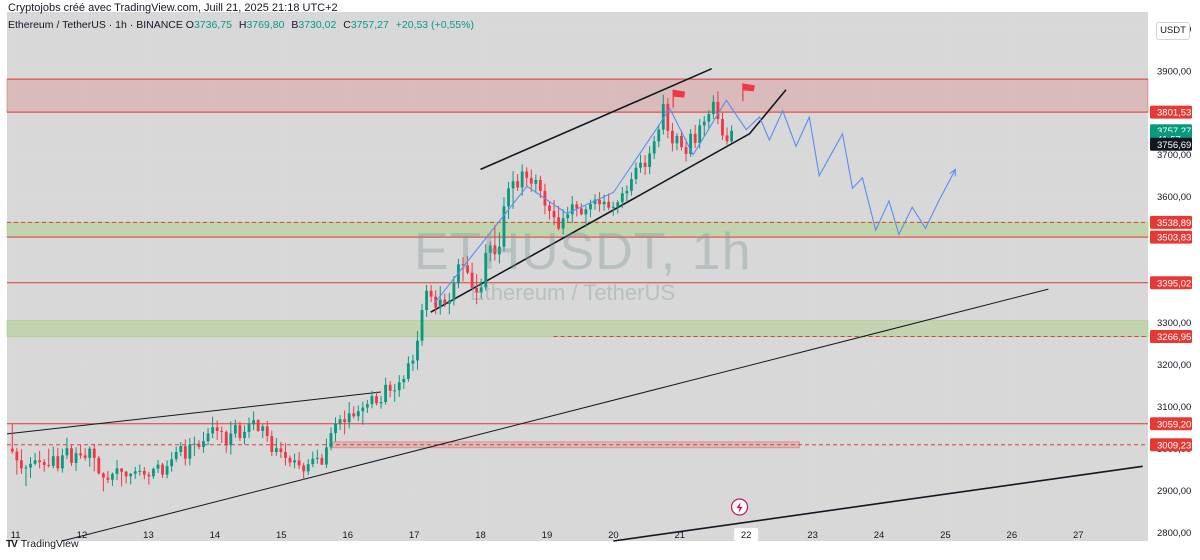  Describe the element at coordinates (573, 292) in the screenshot. I see `watermark-subtitle: Ethereum / TetherUS` at that location.